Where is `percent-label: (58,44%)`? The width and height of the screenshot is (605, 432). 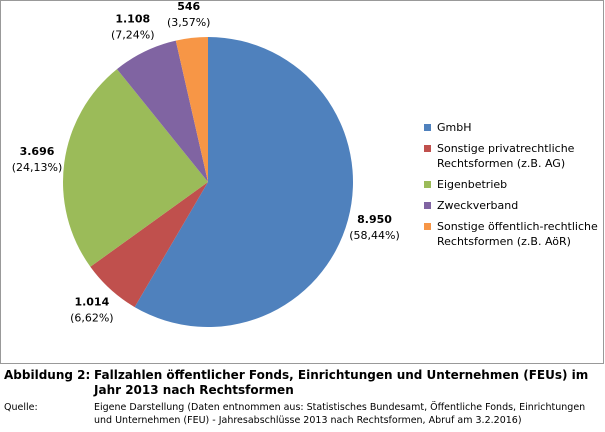
percent-label: (58,44%) is located at coordinates (374, 235).